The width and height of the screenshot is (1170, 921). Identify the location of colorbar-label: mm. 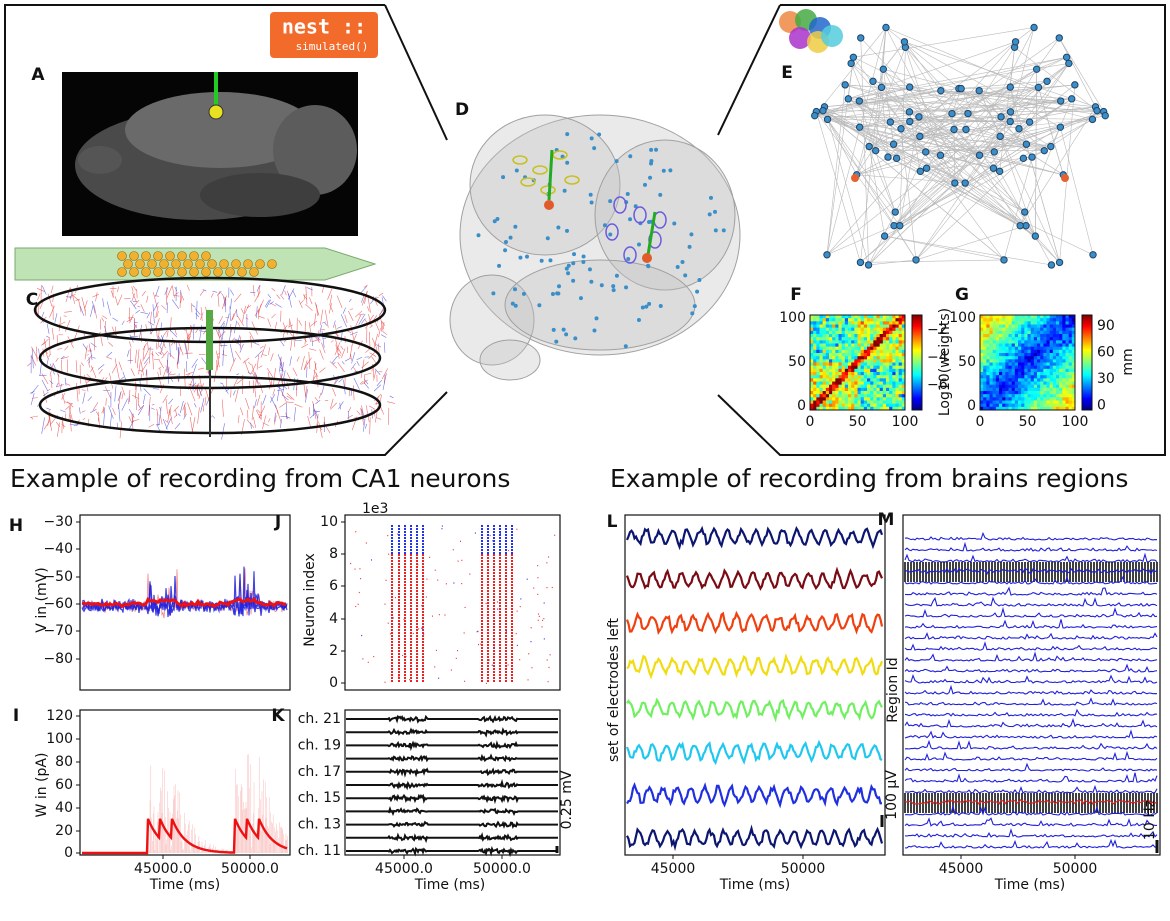
(1128, 361).